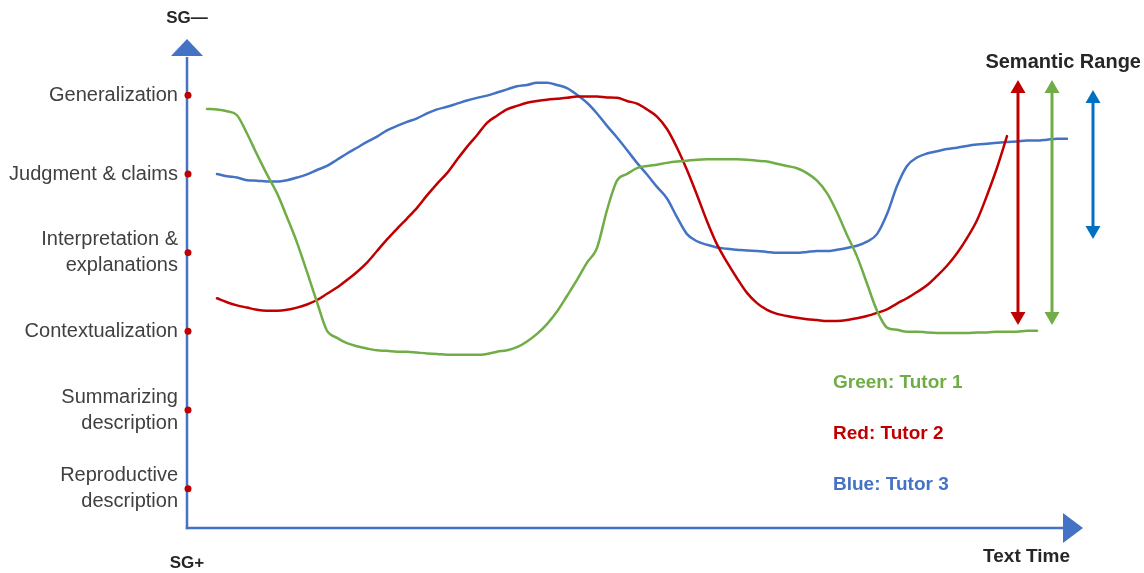 The image size is (1144, 573). I want to click on category-label: Judgment & claims, so click(93, 172).